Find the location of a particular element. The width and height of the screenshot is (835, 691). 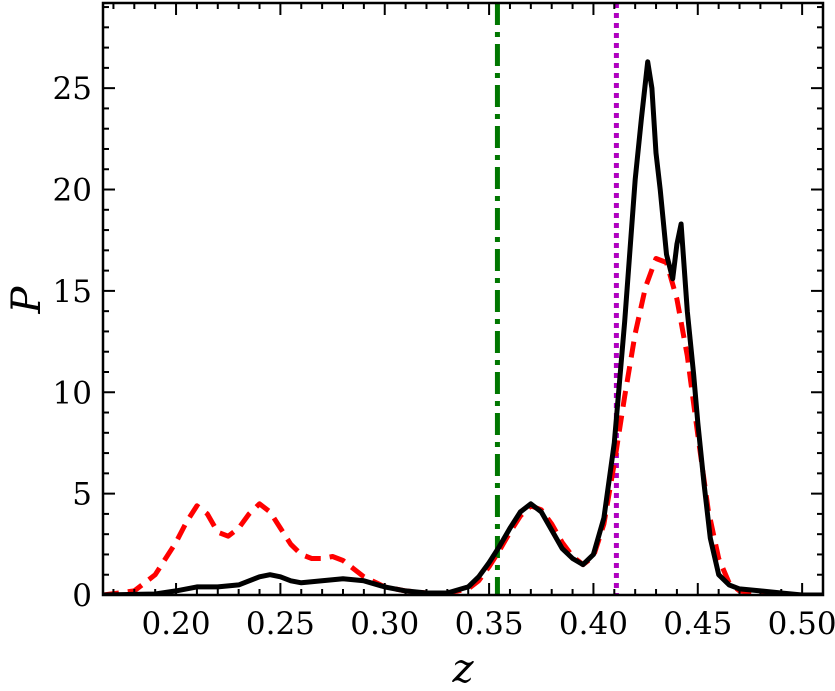

y-tick-label: 20 is located at coordinates (72, 191).